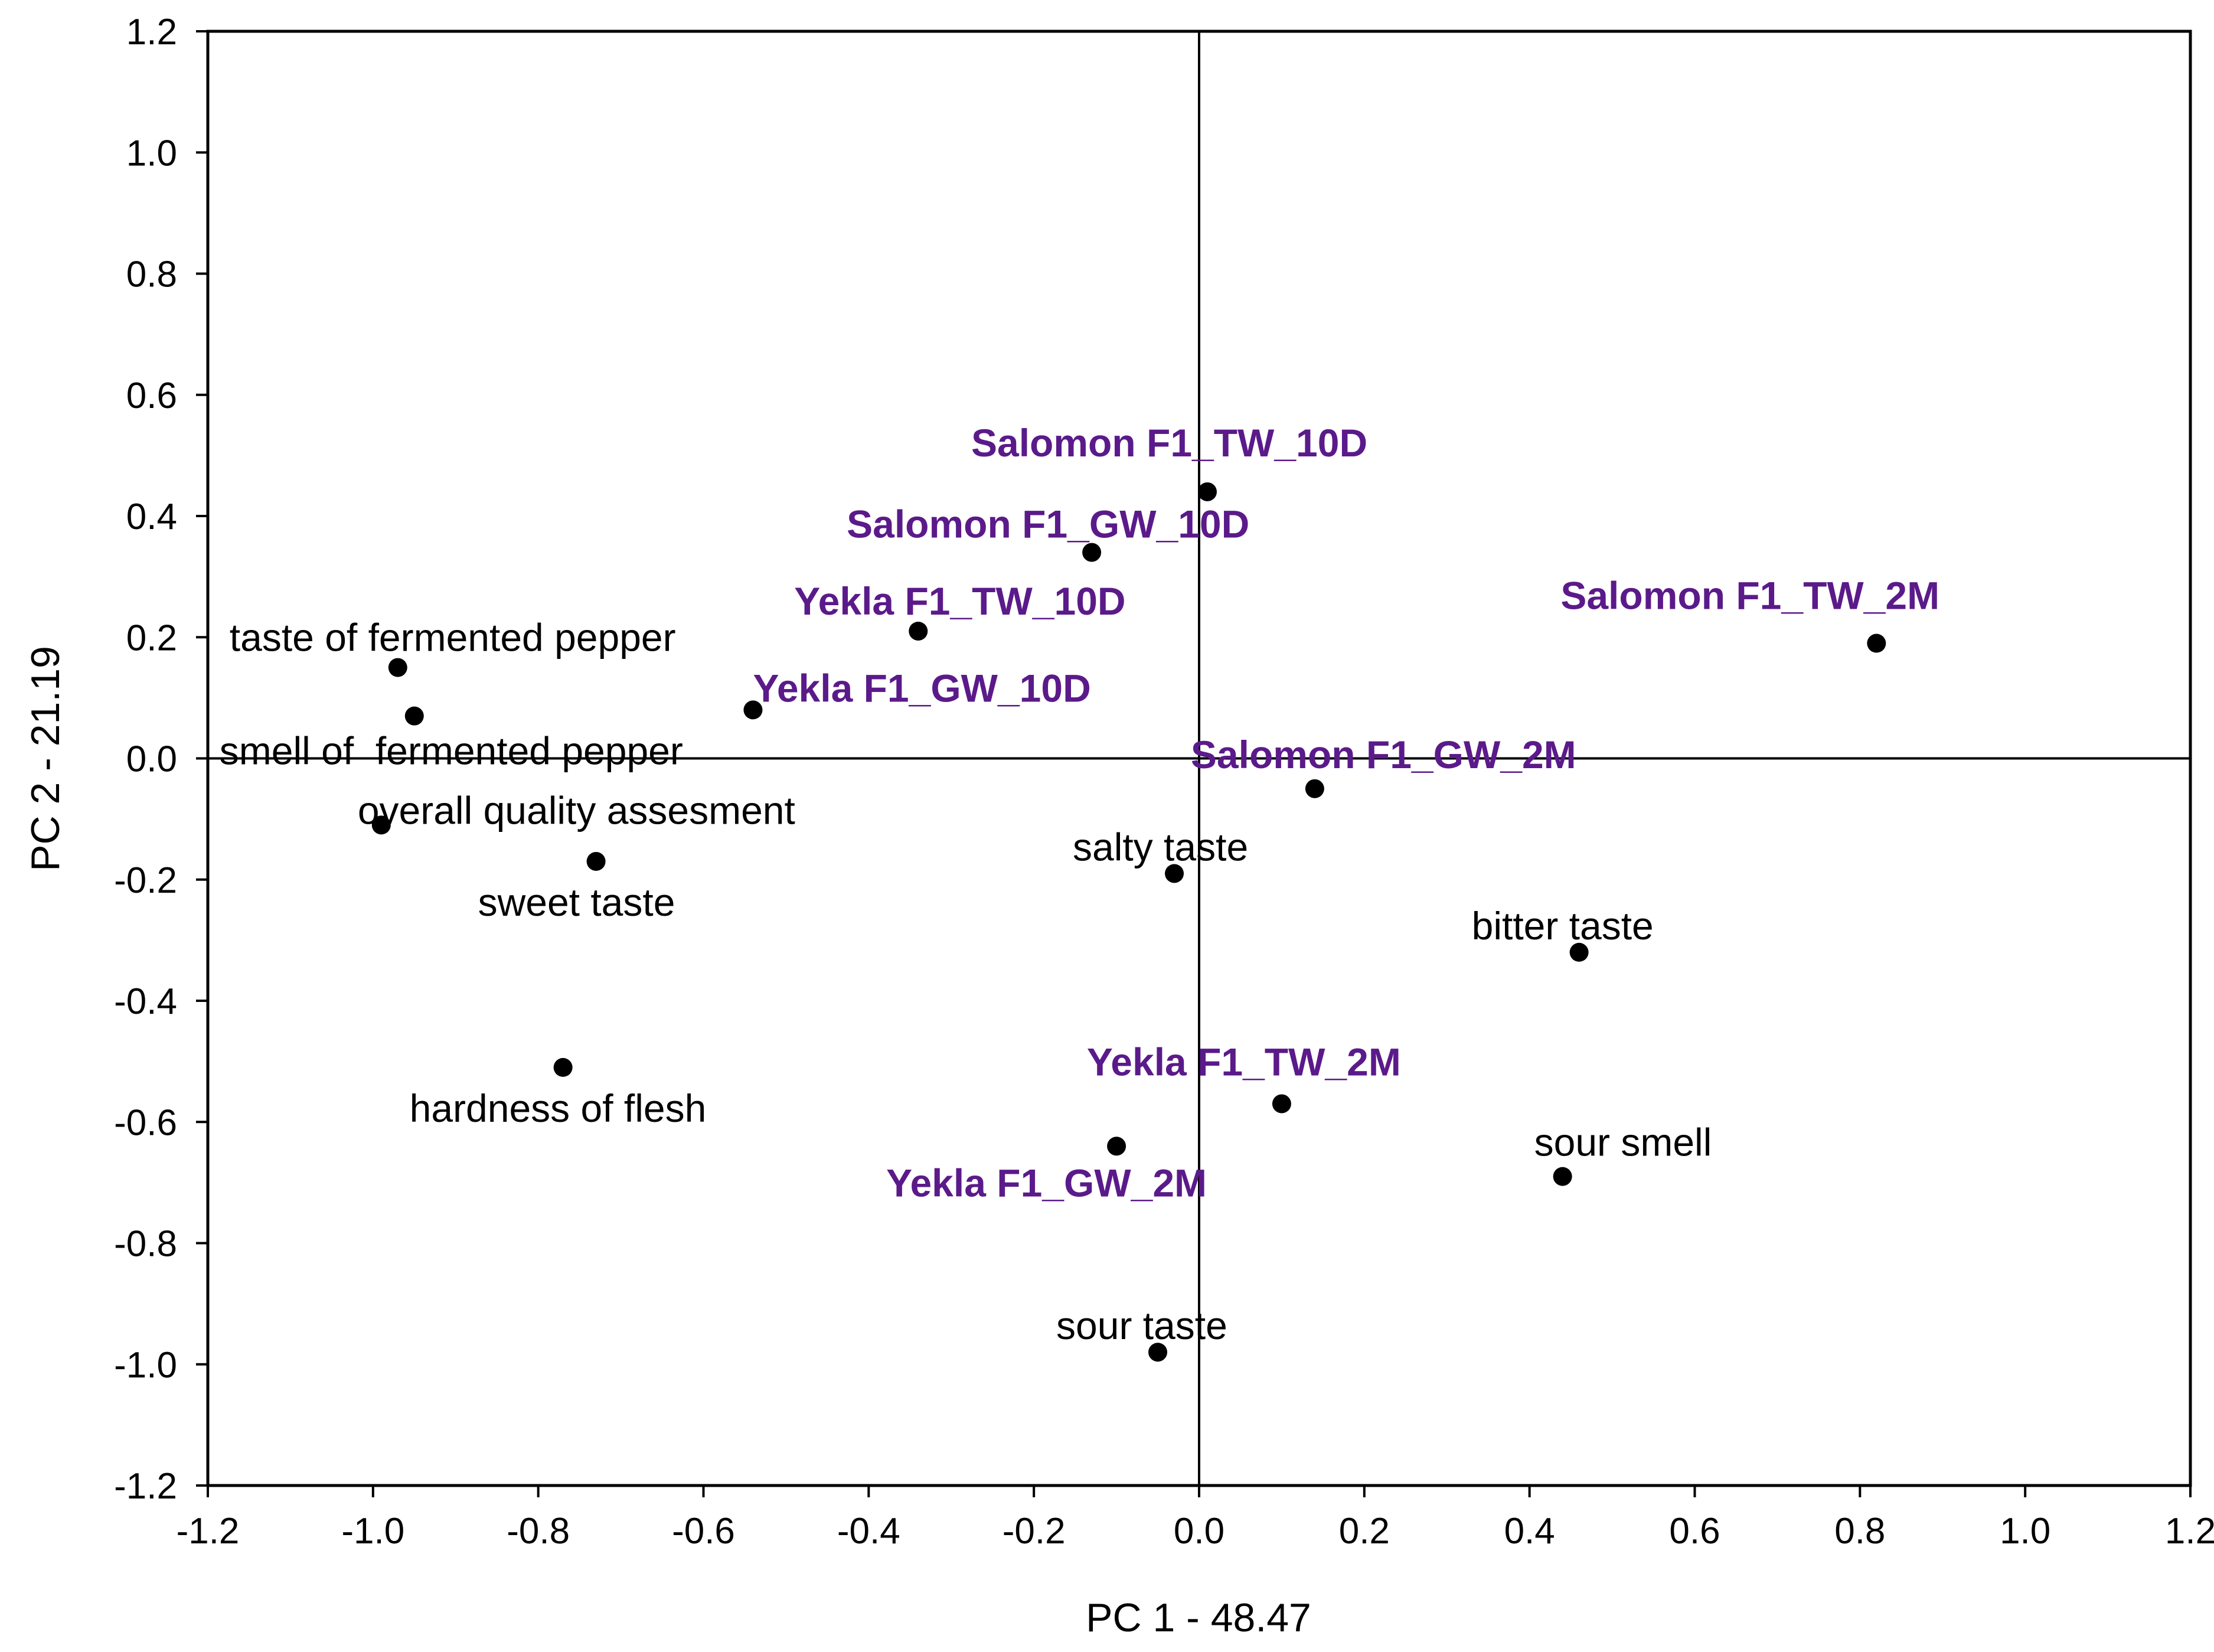  I want to click on x-axis-title: PC 1 - 48.47, so click(1198, 1618).